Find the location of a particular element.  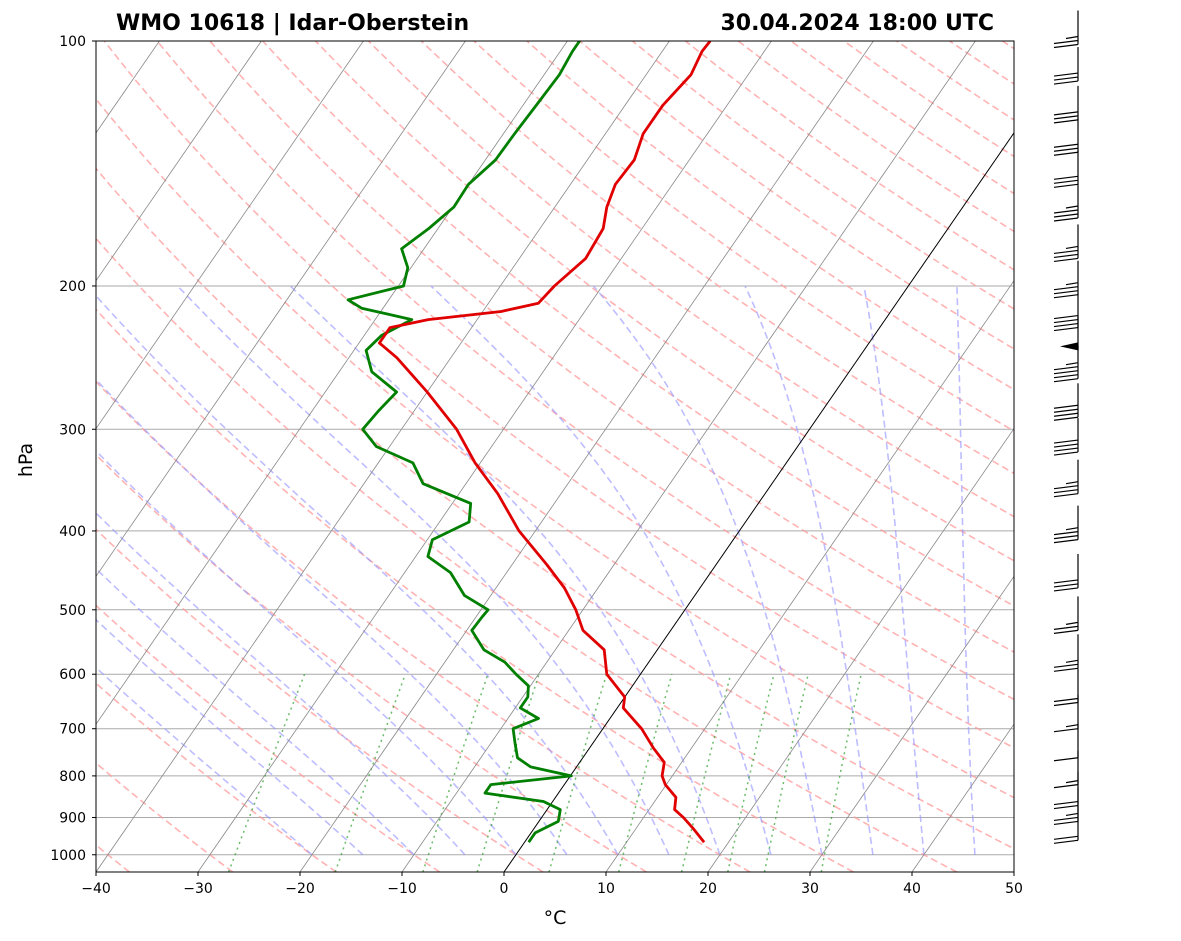

y-tick-label: 900 is located at coordinates (72, 819).